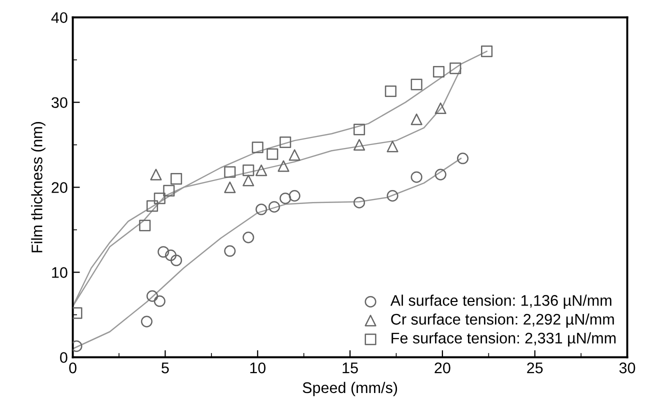  I want to click on y-tick-label: 0, so click(64, 357).